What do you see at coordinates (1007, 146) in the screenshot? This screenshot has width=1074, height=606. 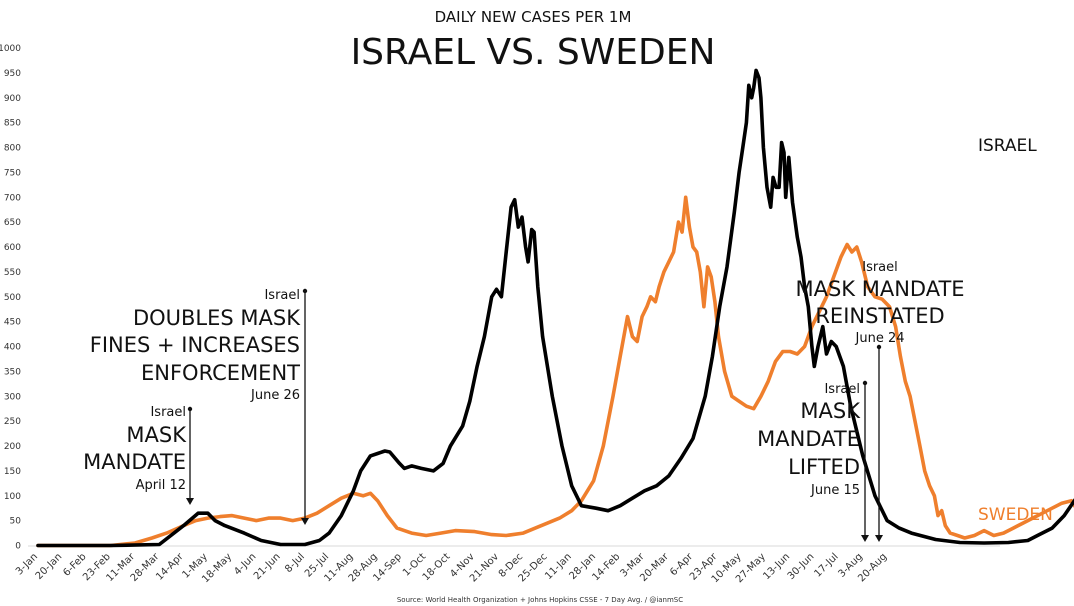 I see `series-label-israel: ISRAEL` at bounding box center [1007, 146].